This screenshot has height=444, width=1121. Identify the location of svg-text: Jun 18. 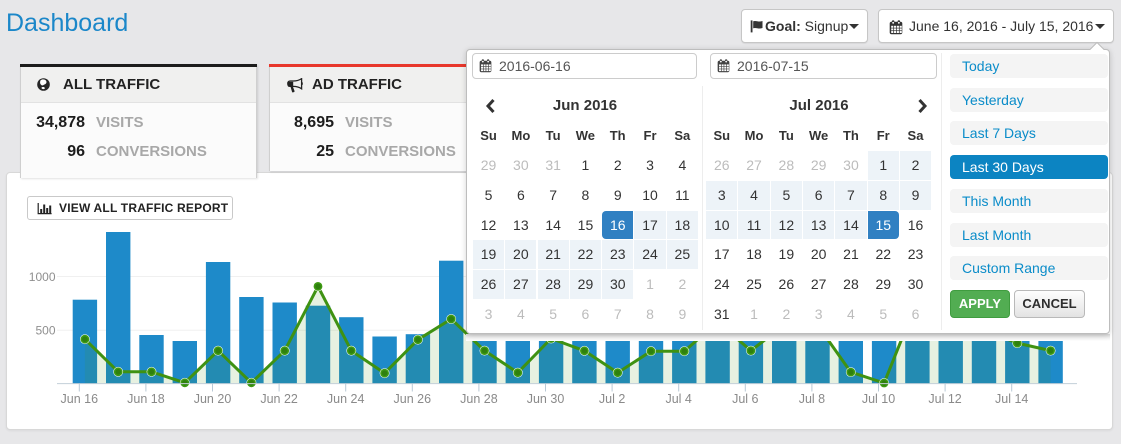
(146, 399).